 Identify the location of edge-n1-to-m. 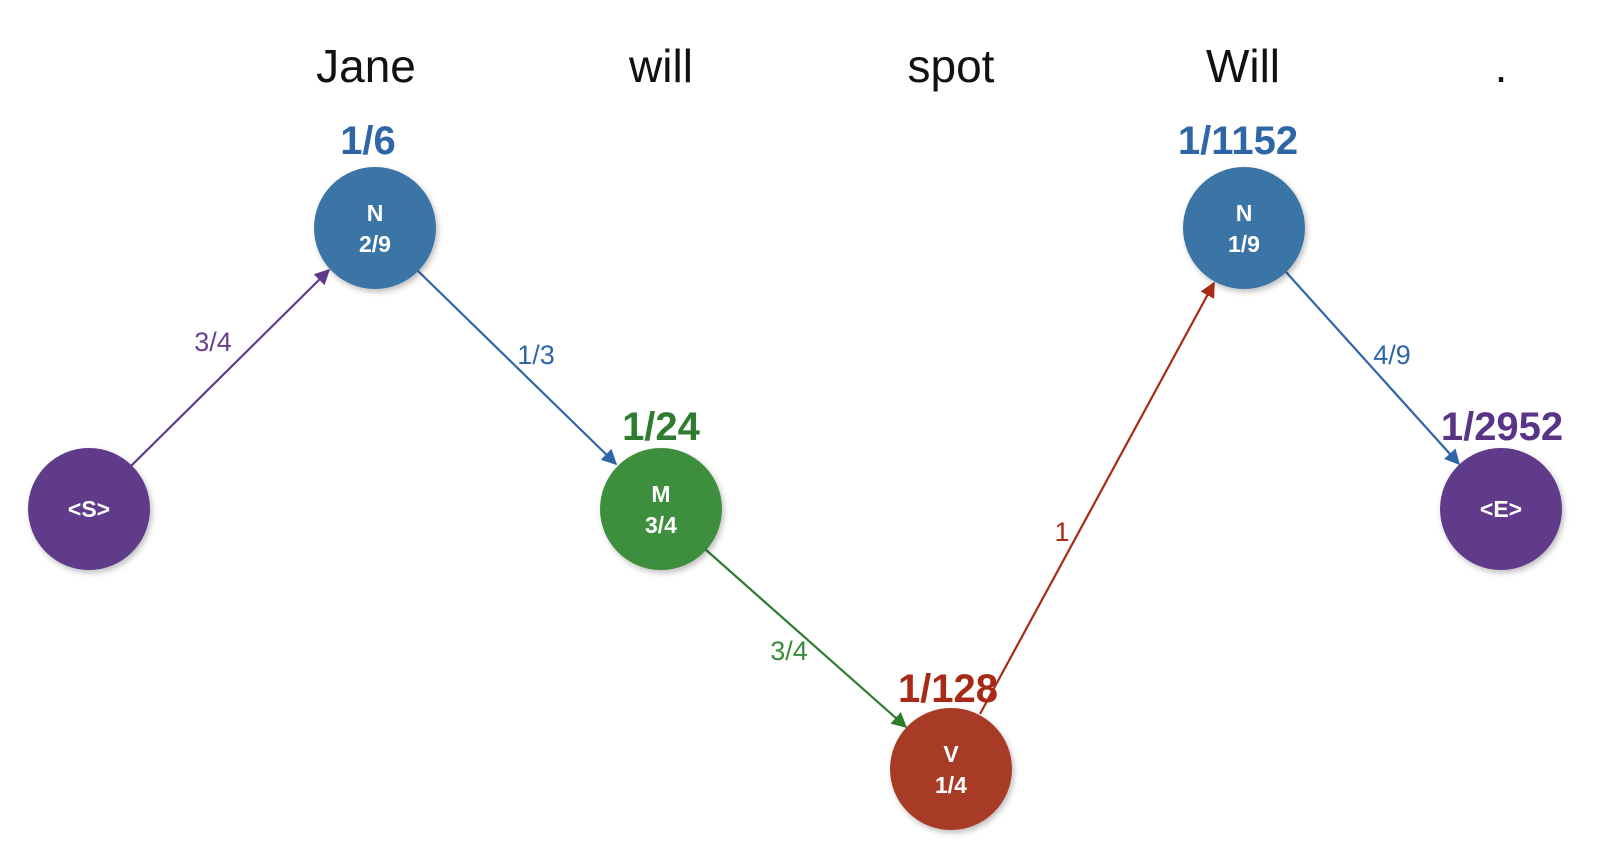
(517, 367).